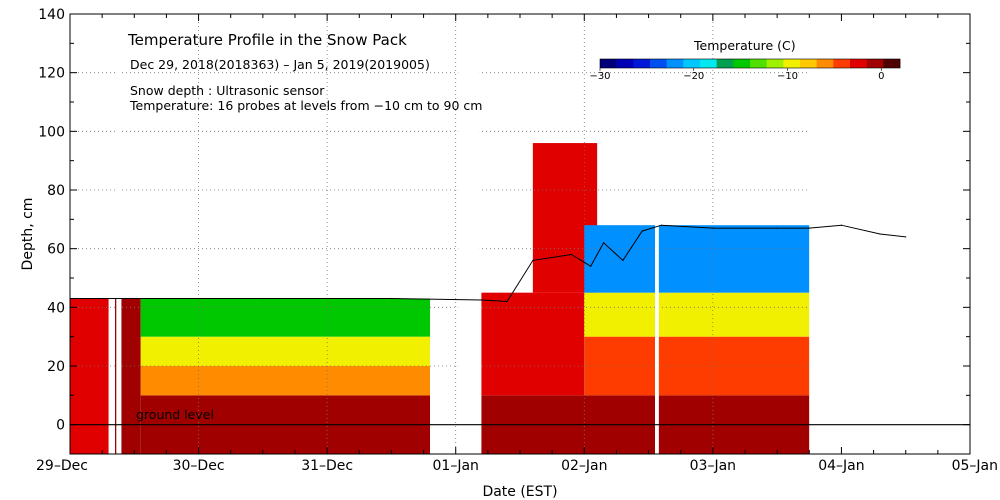 Image resolution: width=1000 pixels, height=500 pixels. What do you see at coordinates (599, 76) in the screenshot?
I see `colorbar-tick-label: −30` at bounding box center [599, 76].